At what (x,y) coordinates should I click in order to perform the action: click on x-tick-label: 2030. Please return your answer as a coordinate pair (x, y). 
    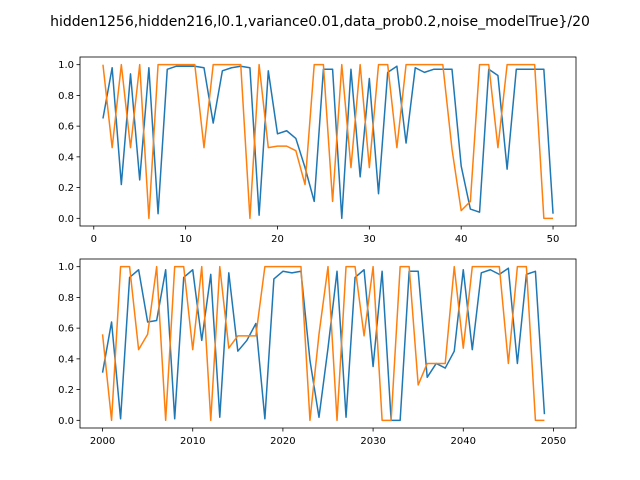
    Looking at the image, I should click on (372, 441).